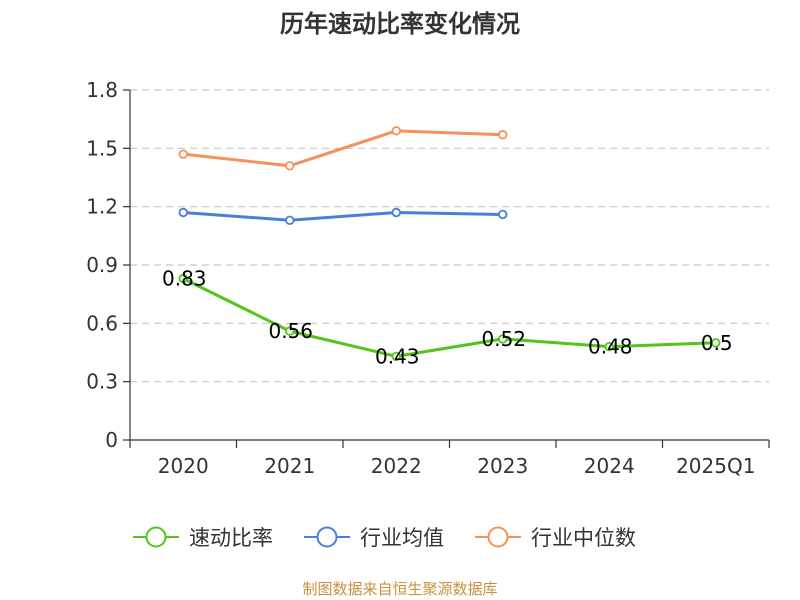  I want to click on data-label: 0.5, so click(717, 343).